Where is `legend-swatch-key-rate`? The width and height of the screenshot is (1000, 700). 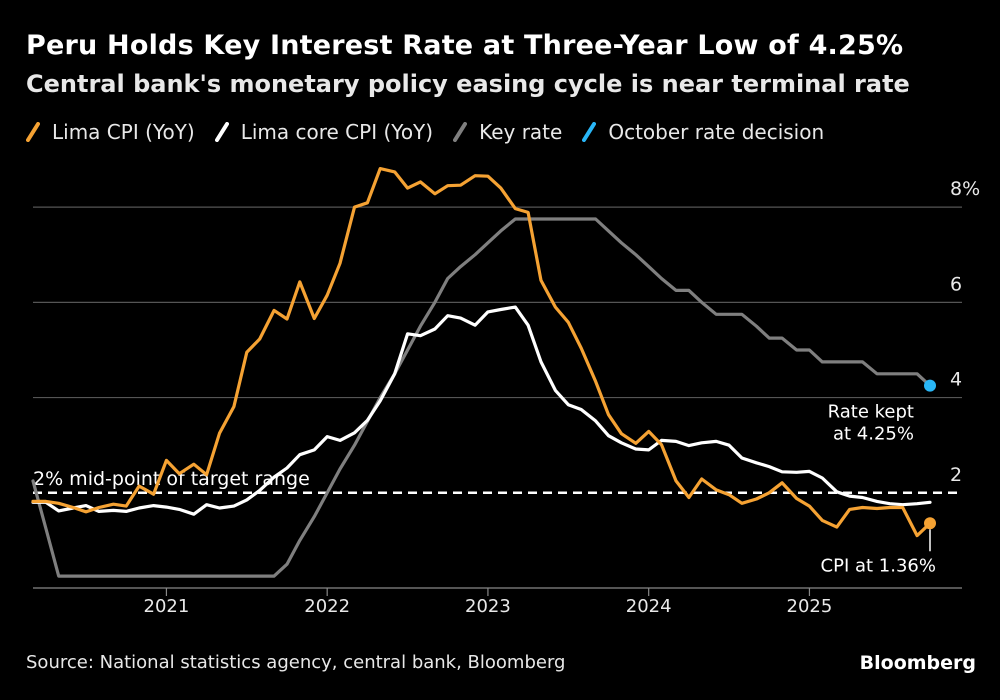 legend-swatch-key-rate is located at coordinates (460, 132).